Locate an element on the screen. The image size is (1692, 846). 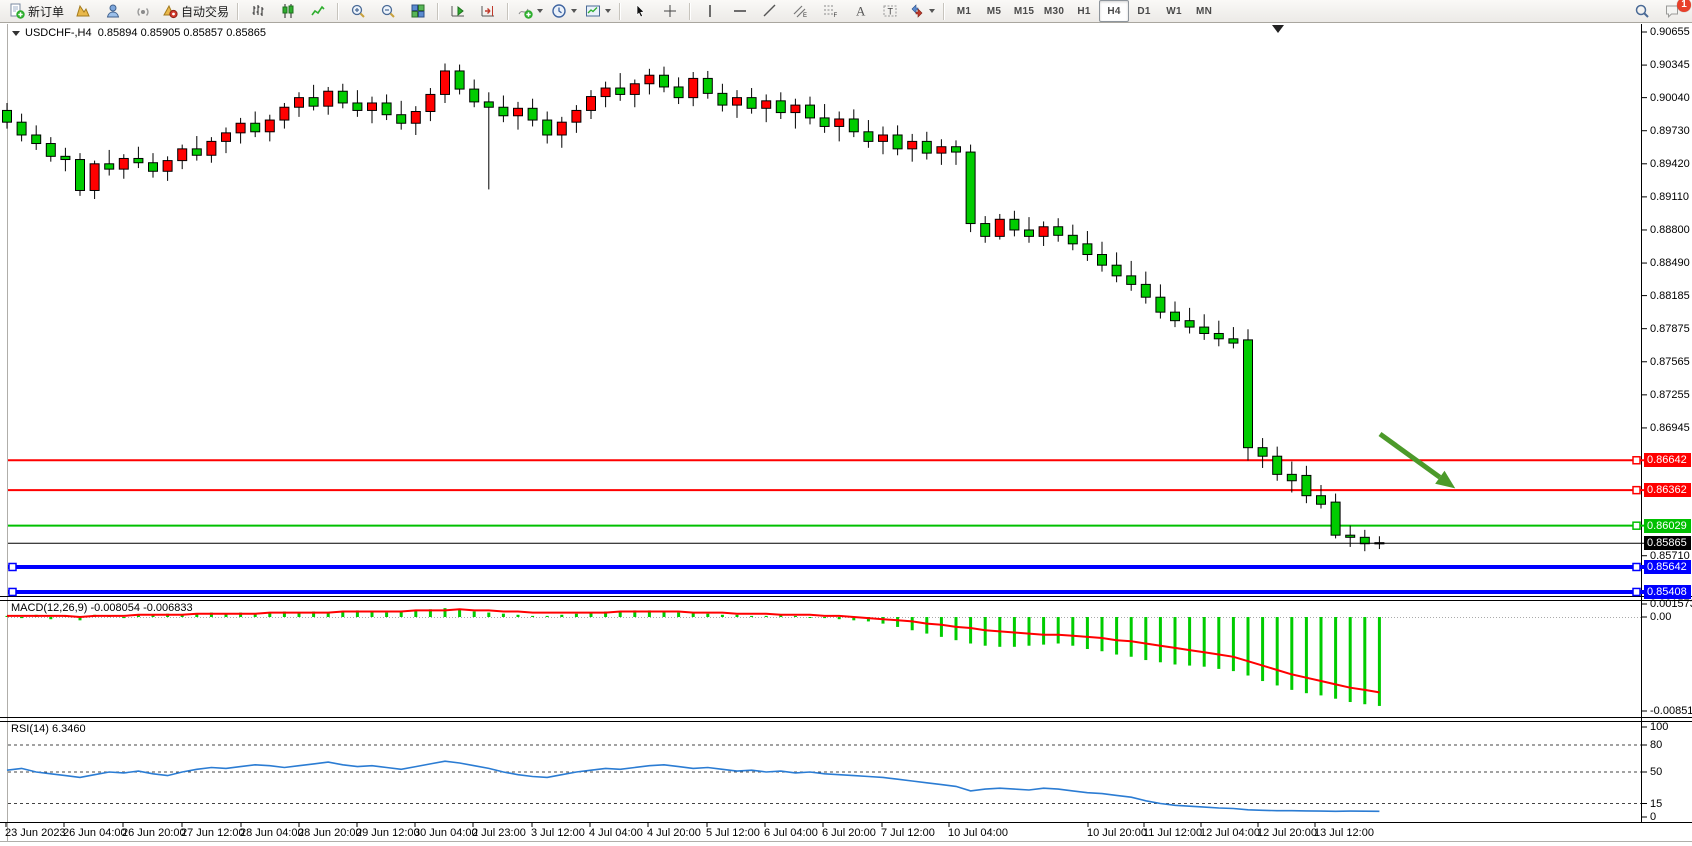
search-button is located at coordinates (1642, 11).